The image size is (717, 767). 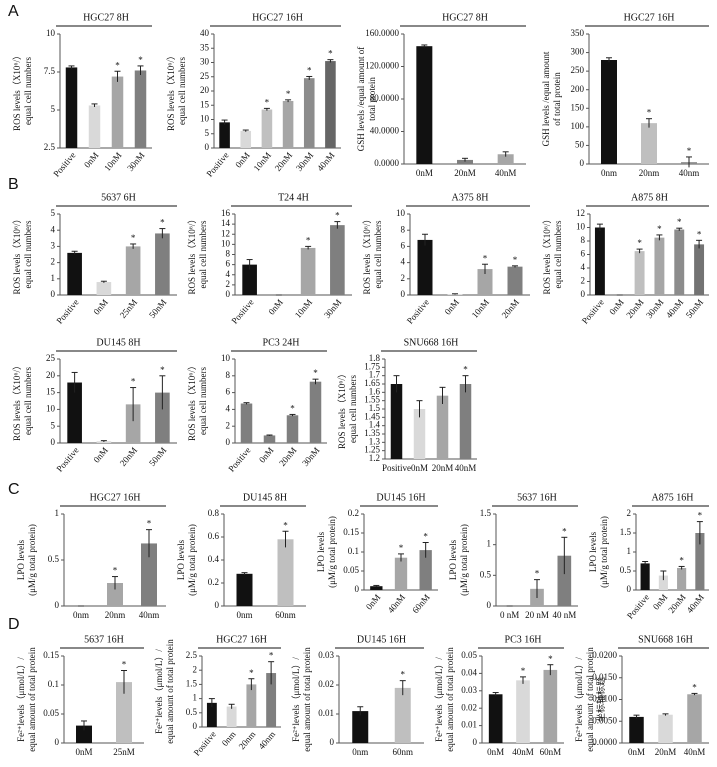 I want to click on y-axis-label: ROS levels（X10⁶/）, so click(x=367, y=255).